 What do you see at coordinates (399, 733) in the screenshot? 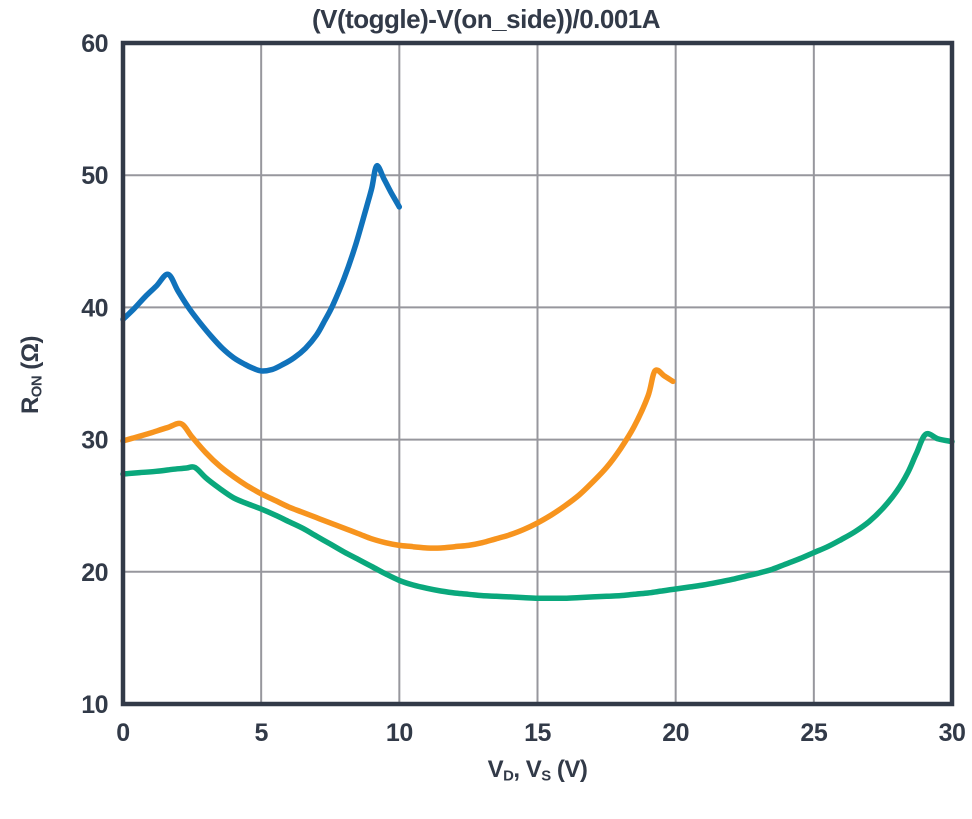
I see `x-tick-label: 10` at bounding box center [399, 733].